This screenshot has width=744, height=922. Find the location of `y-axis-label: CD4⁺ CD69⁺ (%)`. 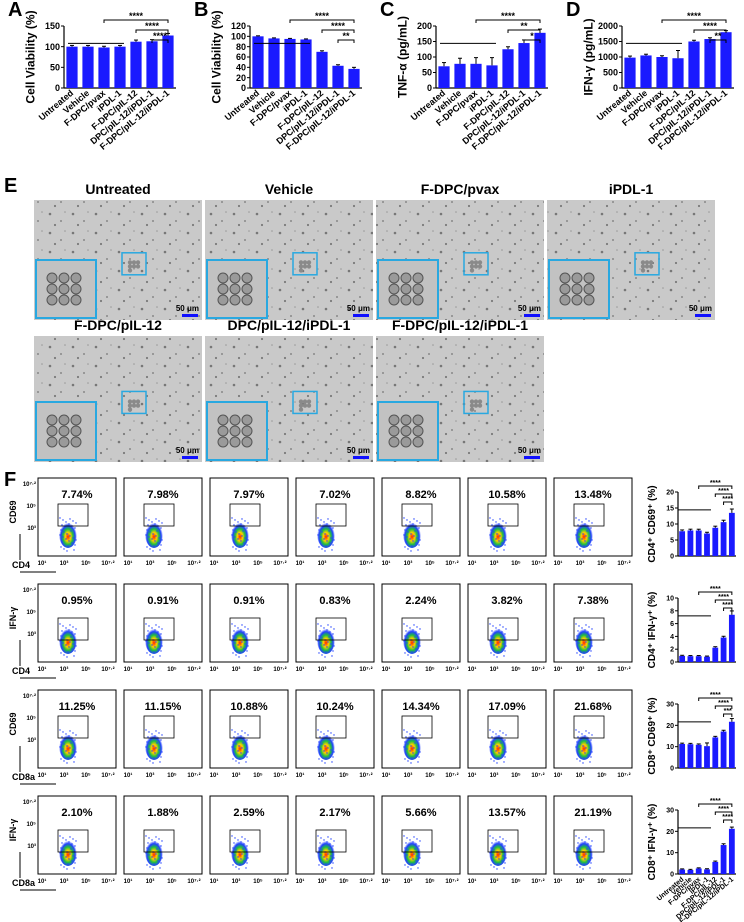

y-axis-label: CD4⁺ CD69⁺ (%) is located at coordinates (652, 523).